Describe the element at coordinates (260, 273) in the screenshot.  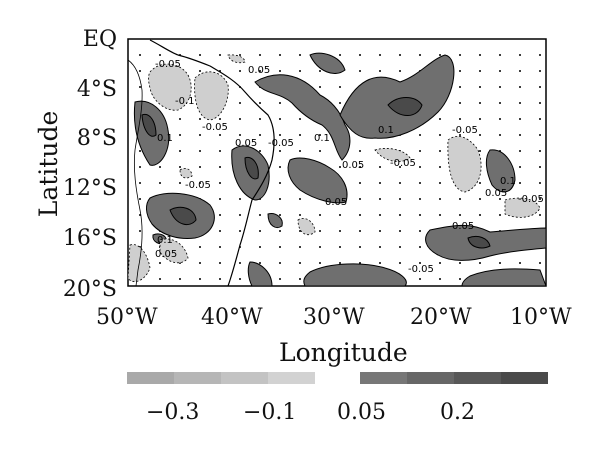
I see `pos-region-bottom-left` at that location.